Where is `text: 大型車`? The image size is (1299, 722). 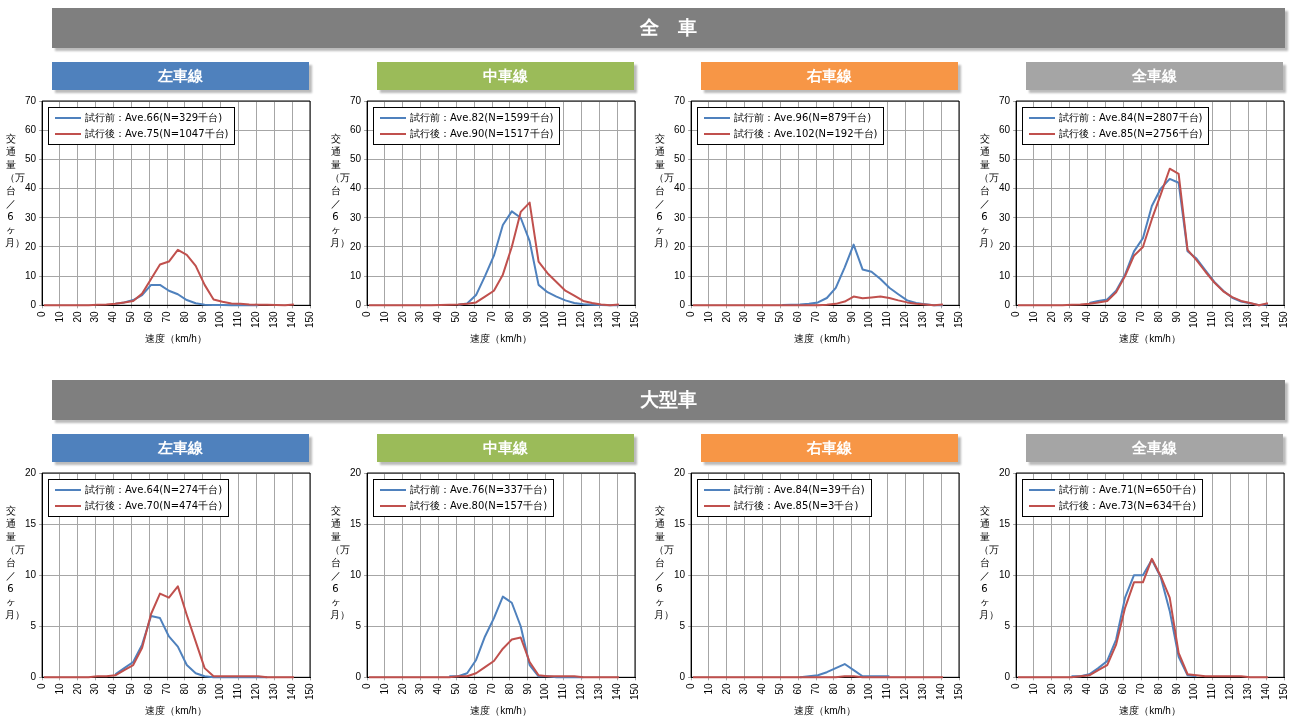 text: 大型車 is located at coordinates (668, 400).